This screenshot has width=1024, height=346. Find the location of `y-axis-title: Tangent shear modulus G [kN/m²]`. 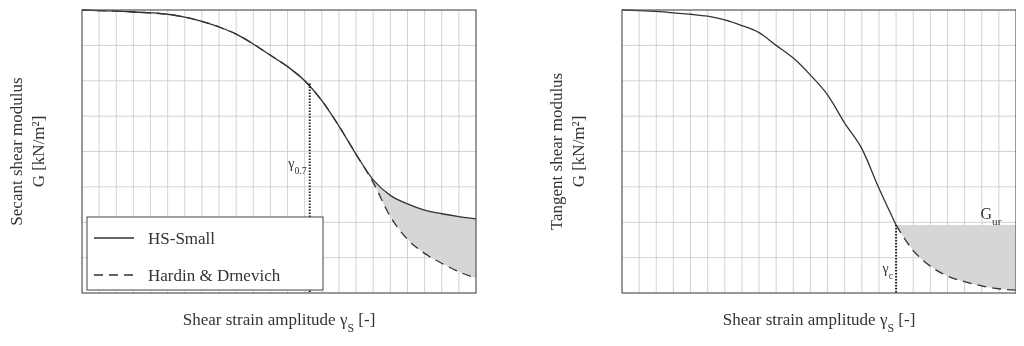

y-axis-title: Tangent shear modulus G [kN/m²] is located at coordinates (567, 151).